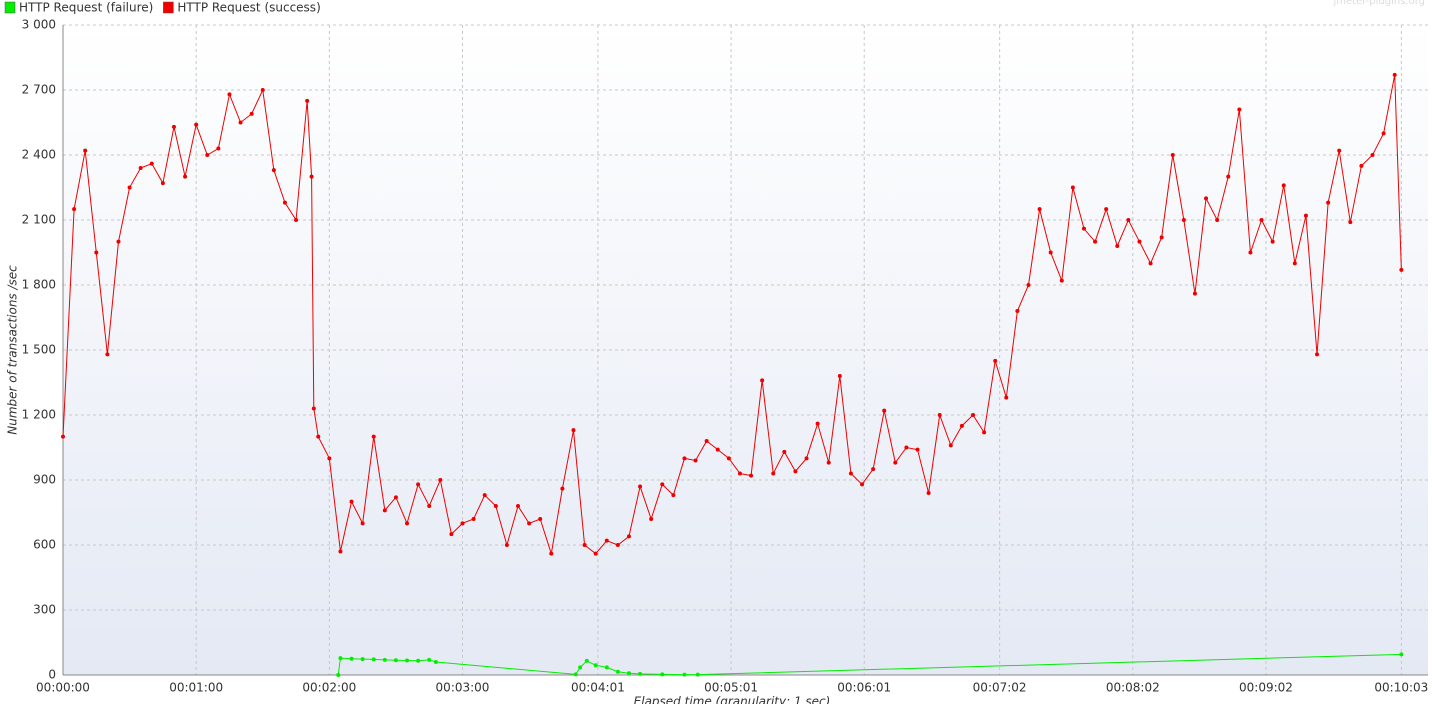 This screenshot has width=1432, height=704. What do you see at coordinates (39, 220) in the screenshot?
I see `y-tick-label: 2 100` at bounding box center [39, 220].